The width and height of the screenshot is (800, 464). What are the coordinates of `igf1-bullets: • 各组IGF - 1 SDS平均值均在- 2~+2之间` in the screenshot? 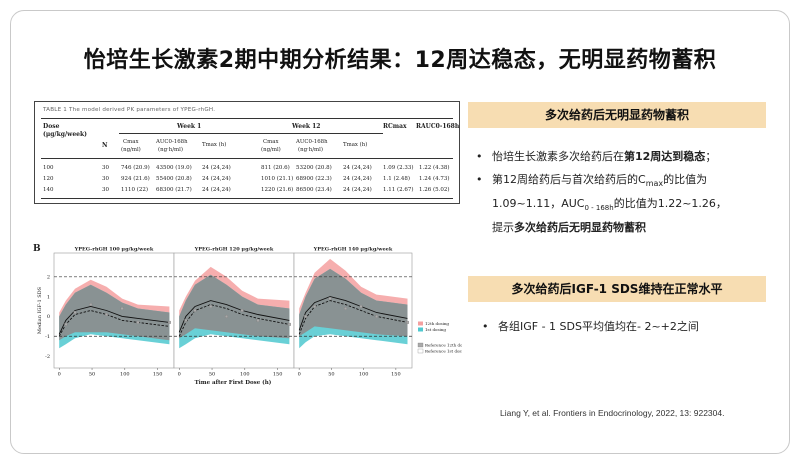 It's located at (632, 327).